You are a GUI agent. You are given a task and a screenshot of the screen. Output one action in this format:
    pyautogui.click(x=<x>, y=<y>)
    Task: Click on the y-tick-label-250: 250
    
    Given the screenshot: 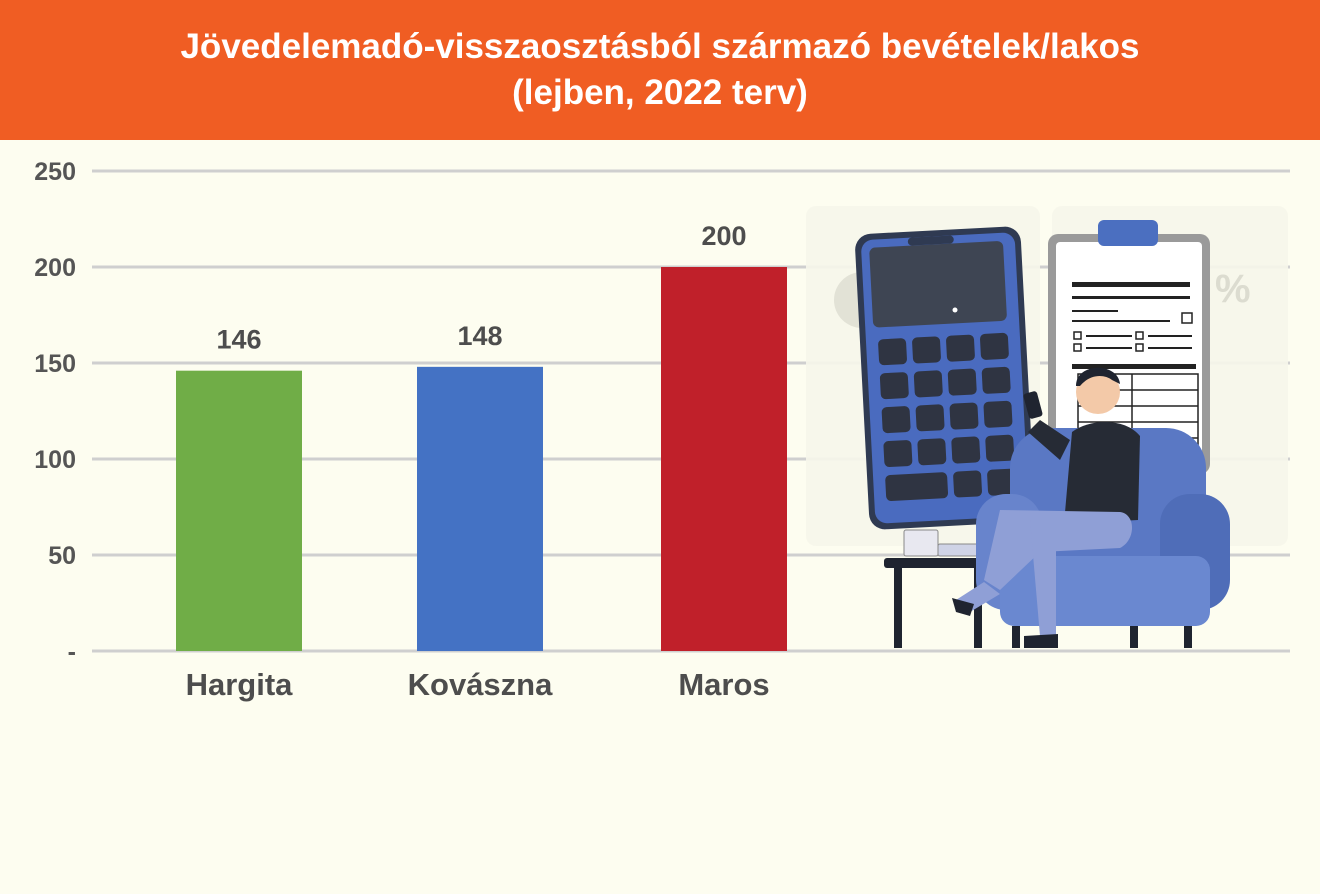 What is the action you would take?
    pyautogui.click(x=55, y=172)
    